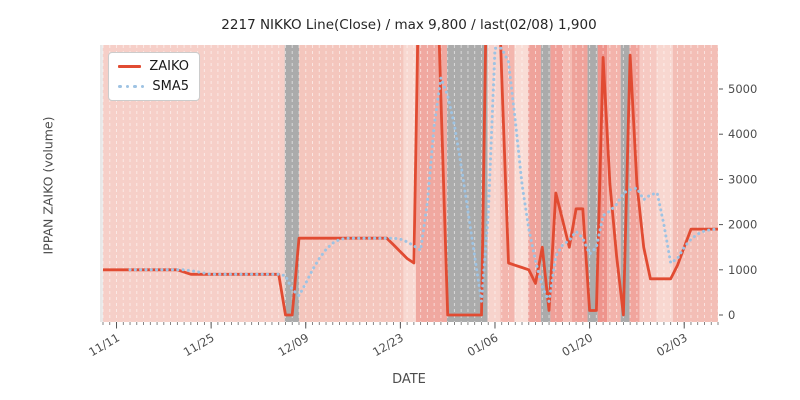  Describe the element at coordinates (104, 344) in the screenshot. I see `x-tick-label: 11/11` at that location.